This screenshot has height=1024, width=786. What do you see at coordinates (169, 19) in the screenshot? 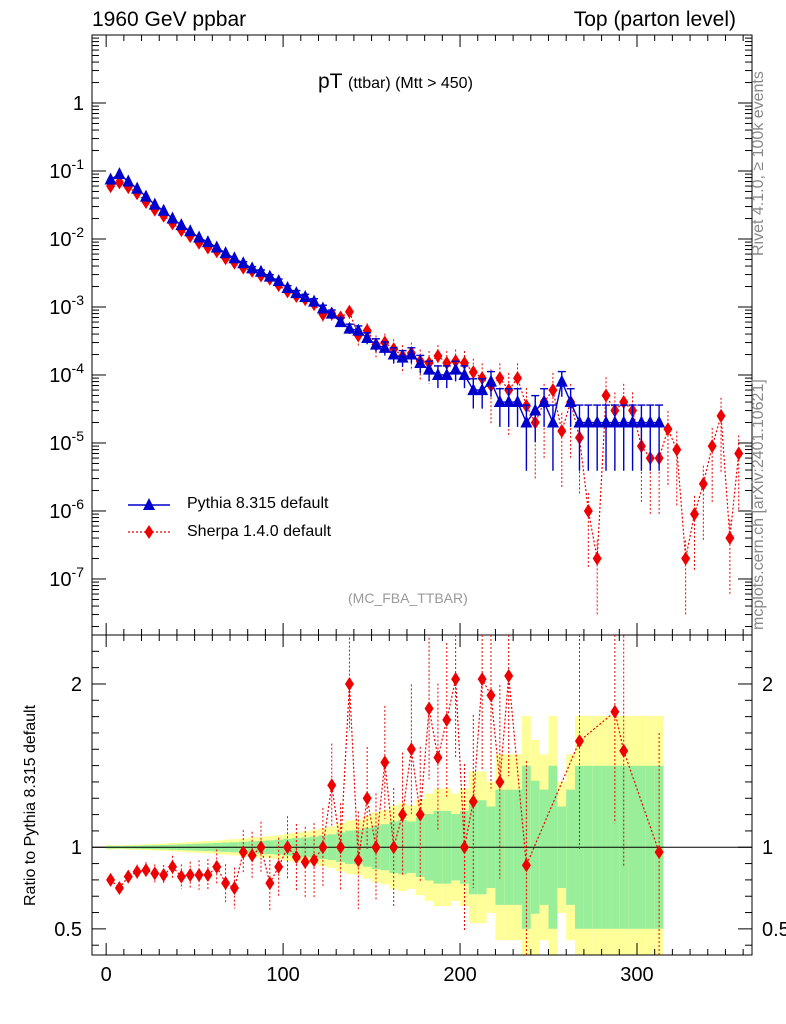
I see `header-left: 1960 GeV ppbar` at bounding box center [169, 19].